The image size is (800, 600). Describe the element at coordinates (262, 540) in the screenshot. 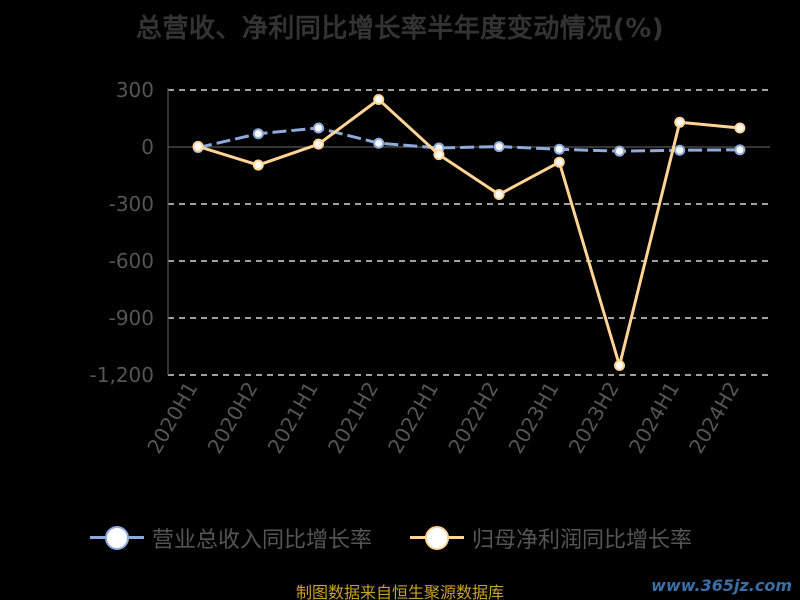

I see `legend-label-revenue: 营业总收入同比增长率` at that location.